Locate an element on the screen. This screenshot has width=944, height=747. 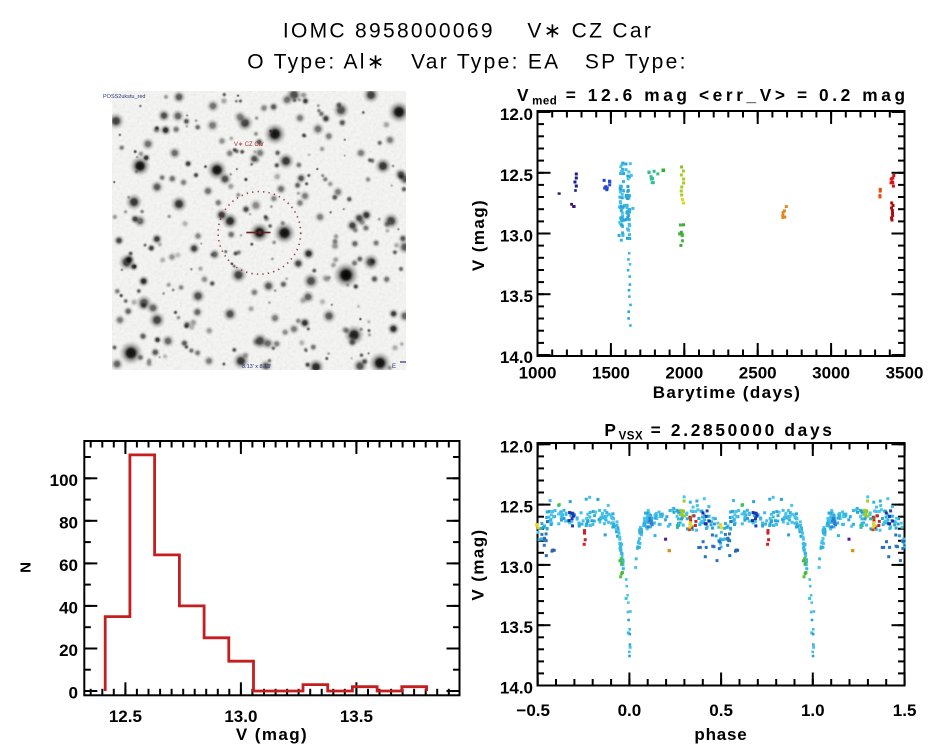
svg-text: 0.0 is located at coordinates (630, 710).